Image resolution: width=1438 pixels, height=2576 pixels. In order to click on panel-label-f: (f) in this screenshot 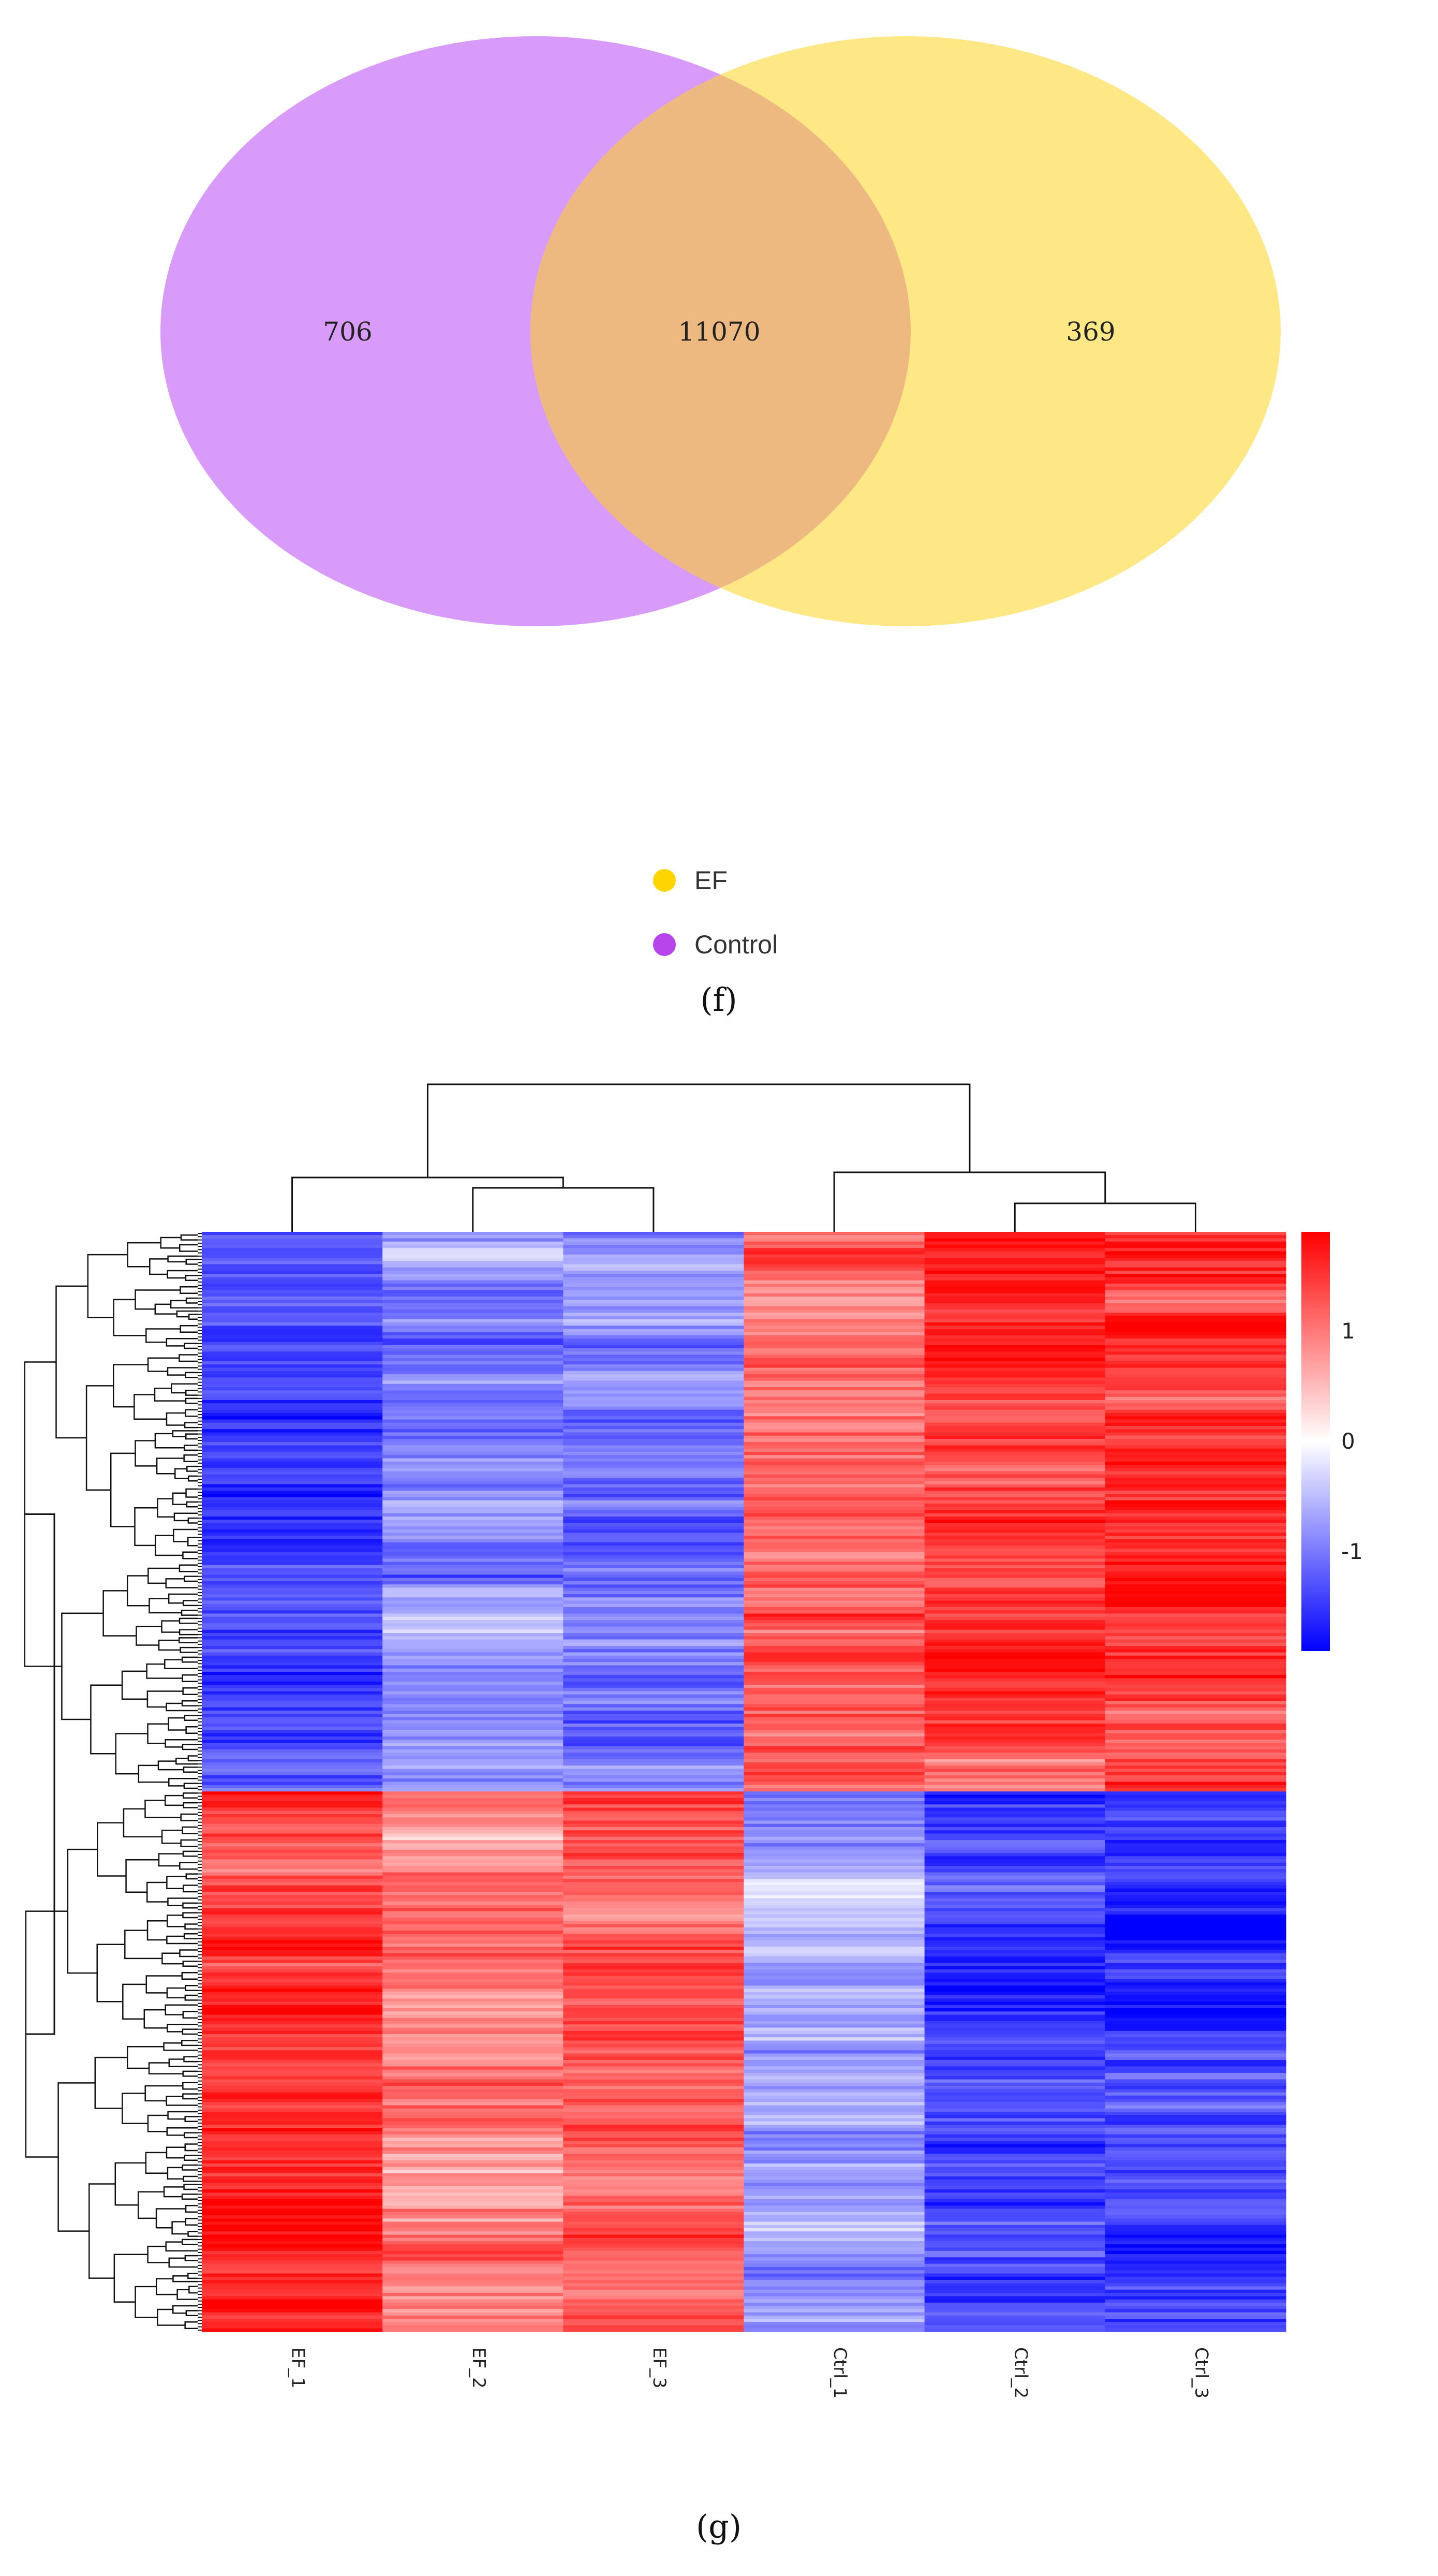, I will do `click(719, 1000)`.